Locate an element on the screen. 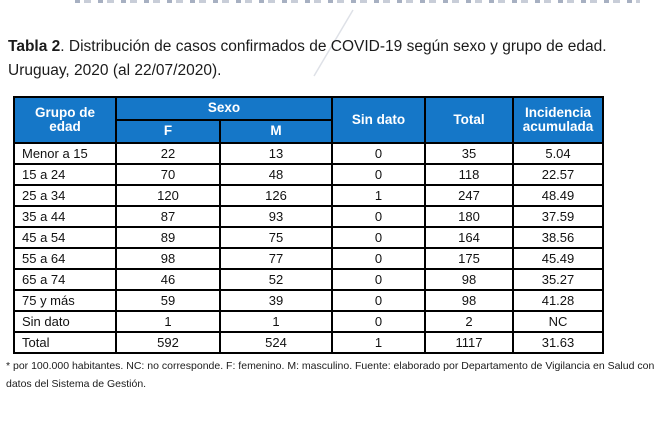 This screenshot has width=658, height=425. table-cell-grupo: 55 a 64 is located at coordinates (65, 258).